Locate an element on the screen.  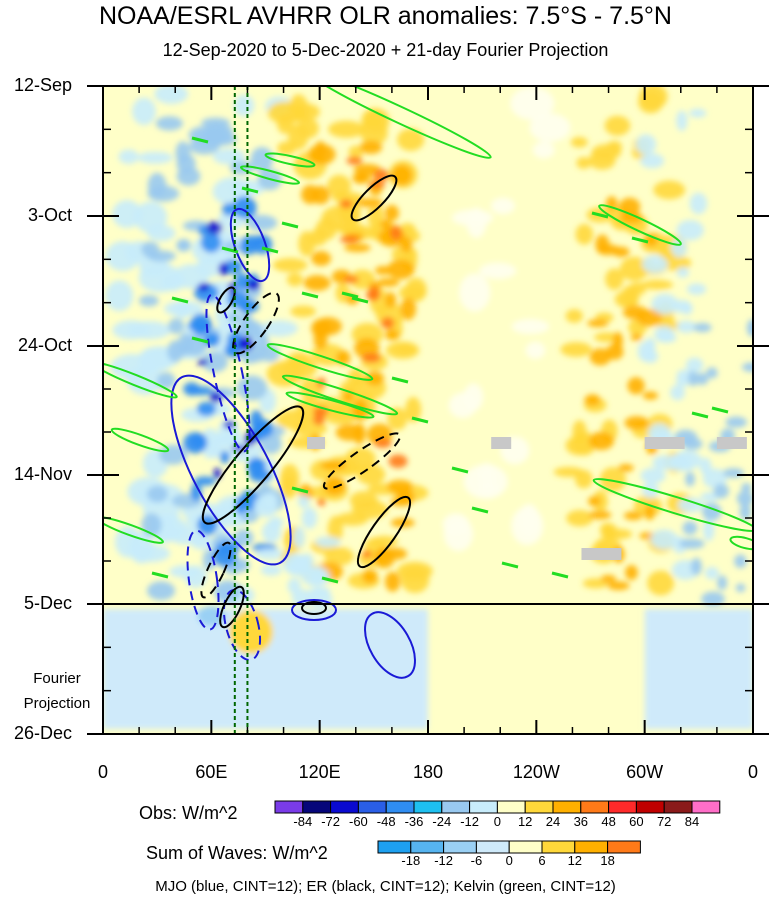
obs-colorbar-tick-label: 60 is located at coordinates (636, 821).